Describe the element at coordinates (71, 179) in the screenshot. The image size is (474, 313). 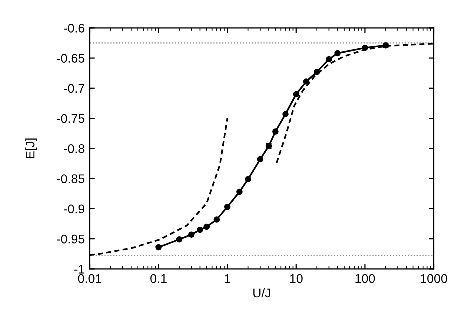
I see `y-tick-label: -0.85` at that location.